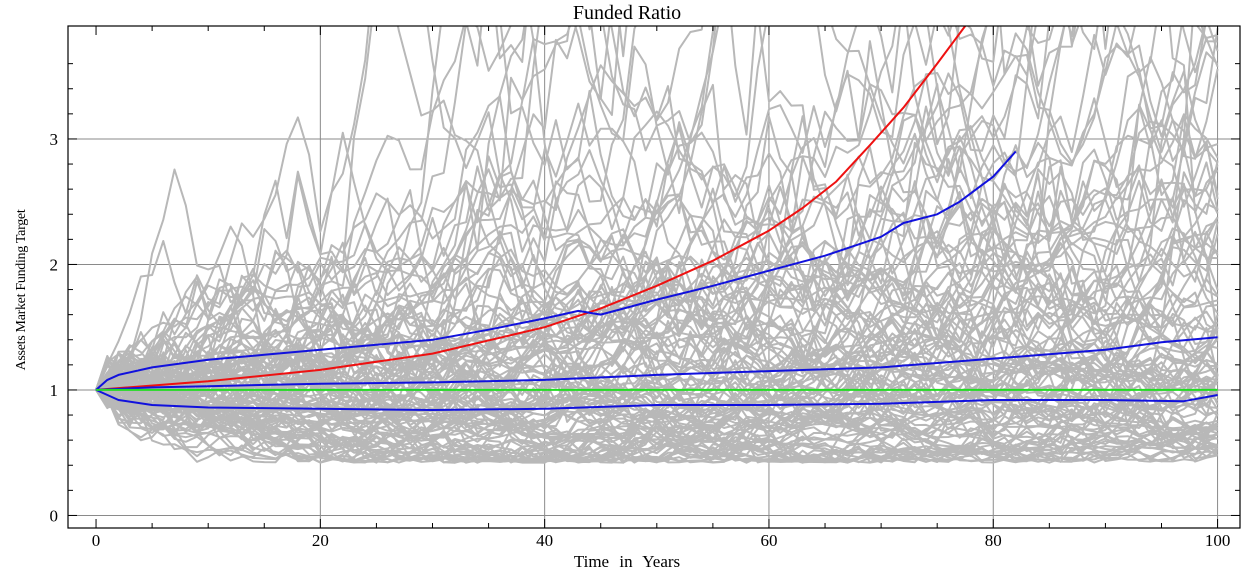 The height and width of the screenshot is (578, 1254). What do you see at coordinates (627, 13) in the screenshot?
I see `chart-title: Funded Ratio` at bounding box center [627, 13].